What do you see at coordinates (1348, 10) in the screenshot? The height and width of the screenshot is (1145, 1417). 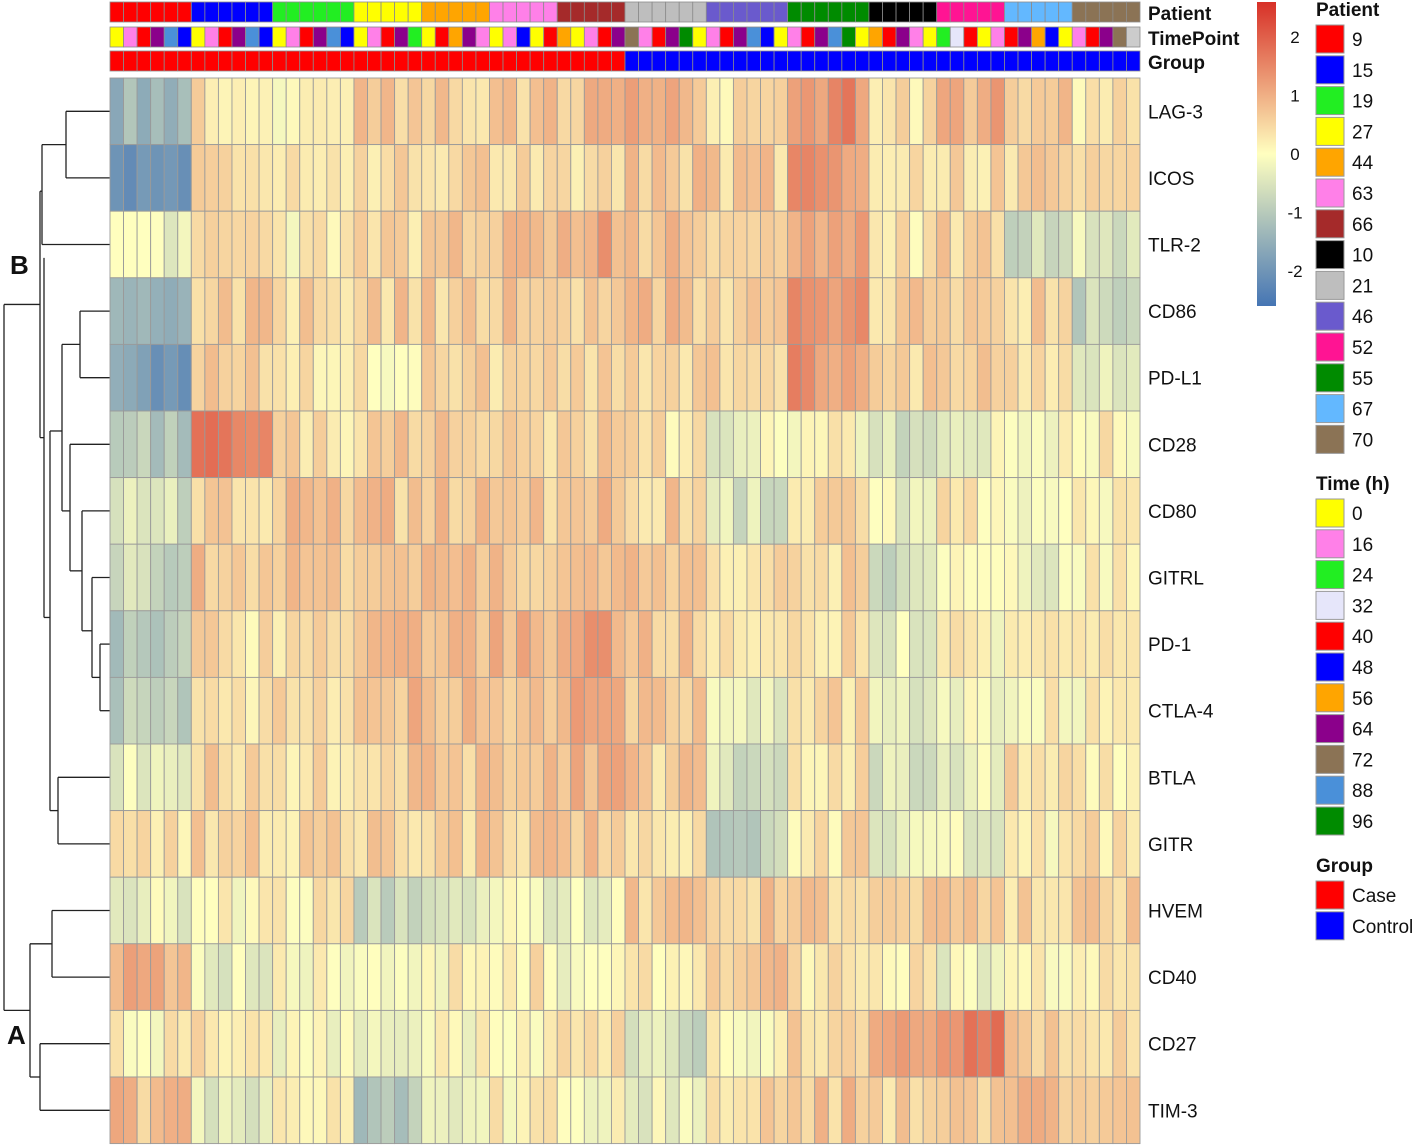 I see `patient-legend-title: Patient` at bounding box center [1348, 10].